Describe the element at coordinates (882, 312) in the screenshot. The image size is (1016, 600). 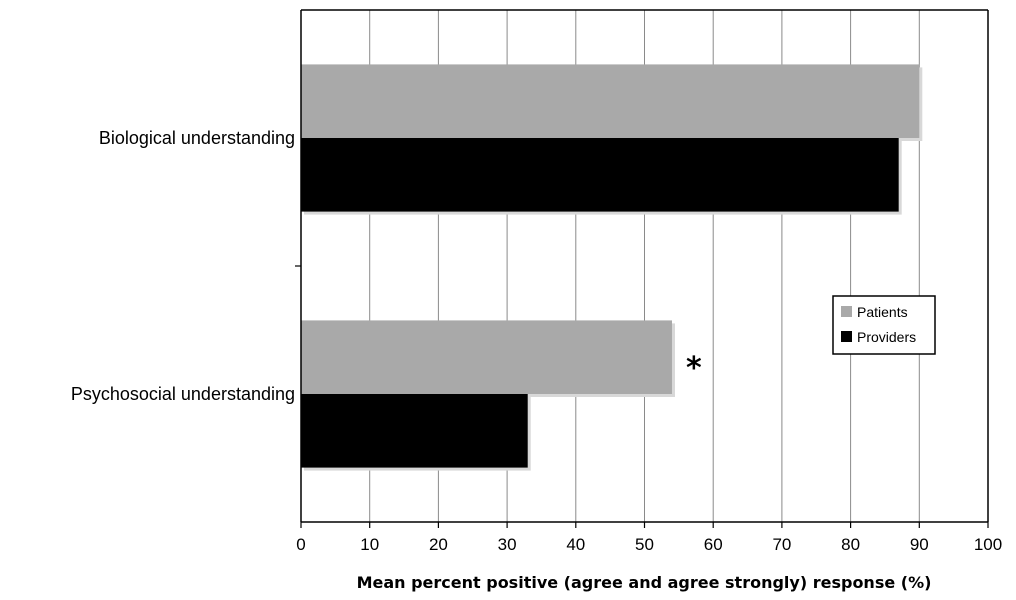
I see `legend-label-patients: Patients` at that location.